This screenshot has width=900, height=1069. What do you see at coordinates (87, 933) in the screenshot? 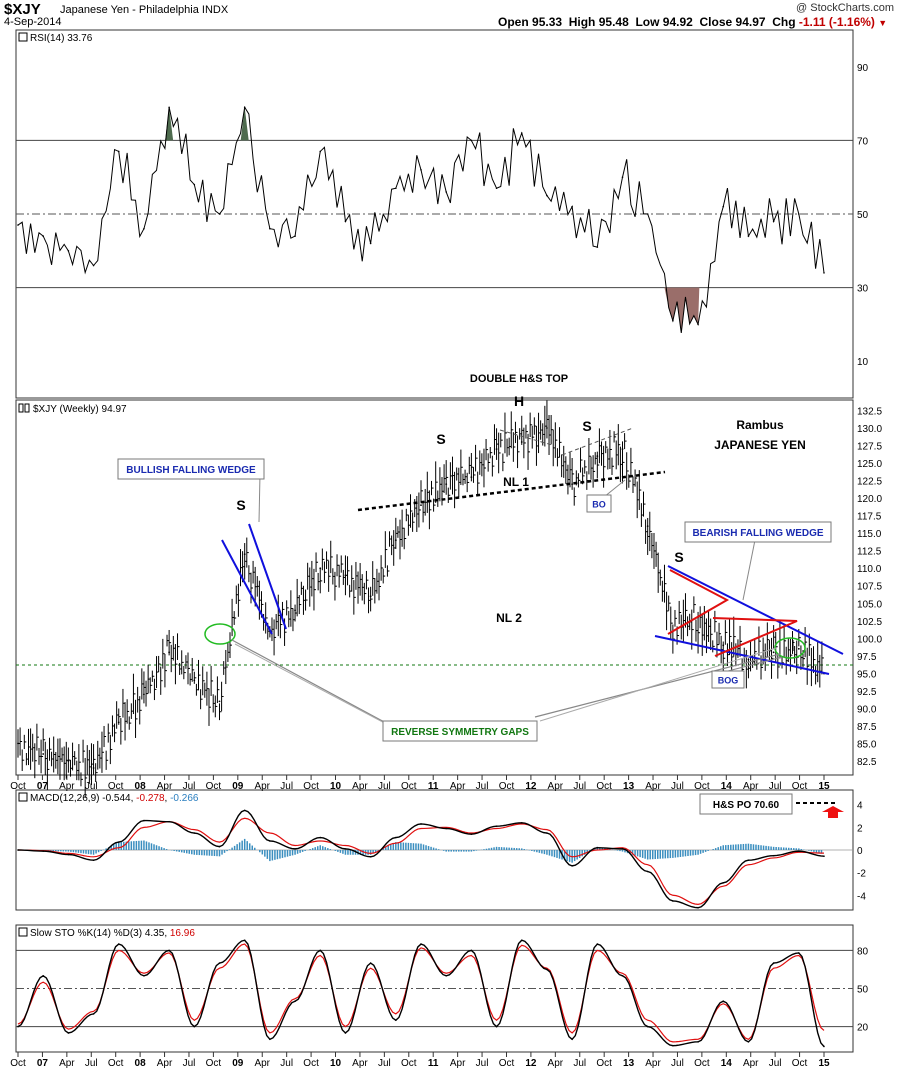
I see `sto-legend-part: Slow STO %K(14) %D(3)` at bounding box center [87, 933].